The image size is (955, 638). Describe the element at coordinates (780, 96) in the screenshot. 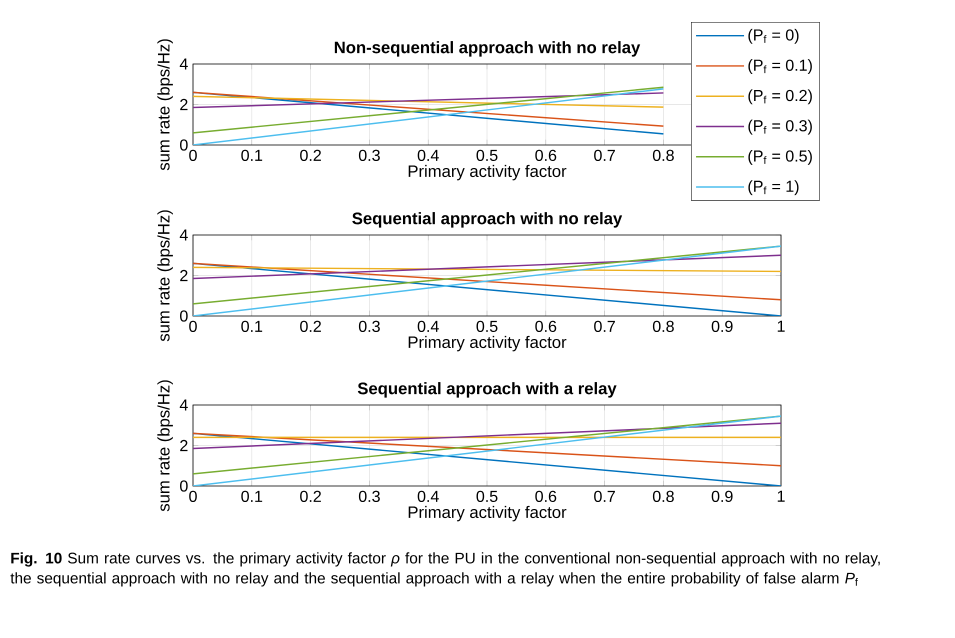

I see `legend-label: (P$_{f}$ = 0.2)` at that location.